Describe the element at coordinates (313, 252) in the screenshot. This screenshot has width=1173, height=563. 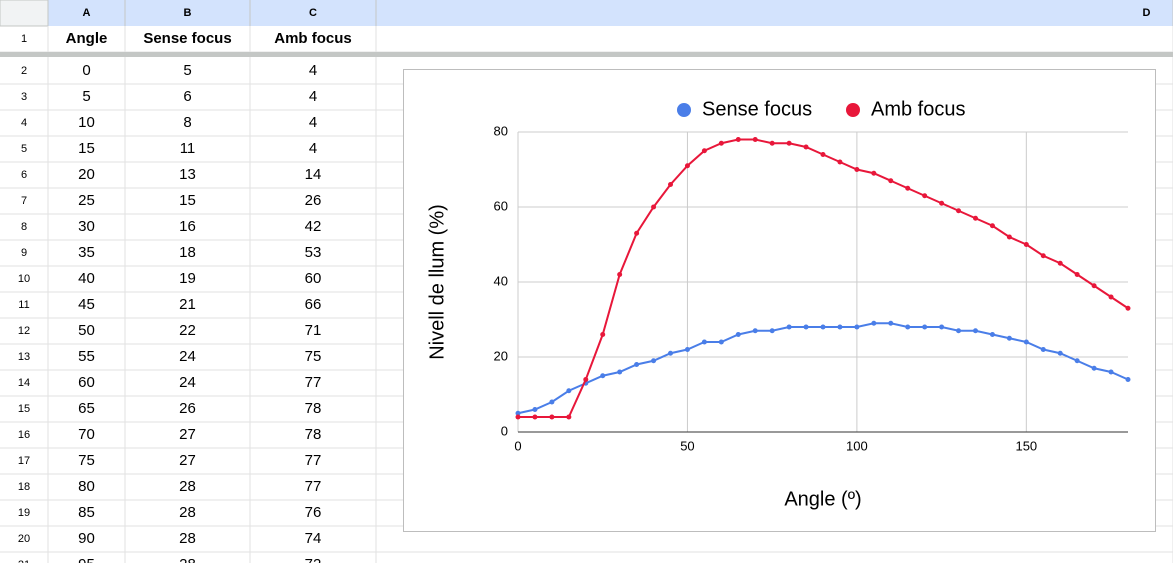
I see `cell: 53` at that location.